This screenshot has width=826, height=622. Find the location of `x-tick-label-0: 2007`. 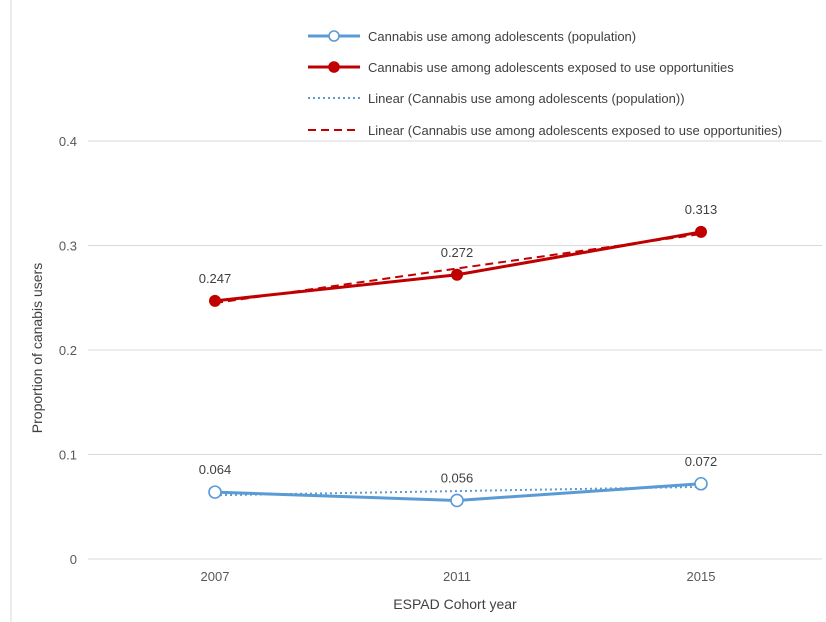

x-tick-label-0: 2007 is located at coordinates (215, 576).